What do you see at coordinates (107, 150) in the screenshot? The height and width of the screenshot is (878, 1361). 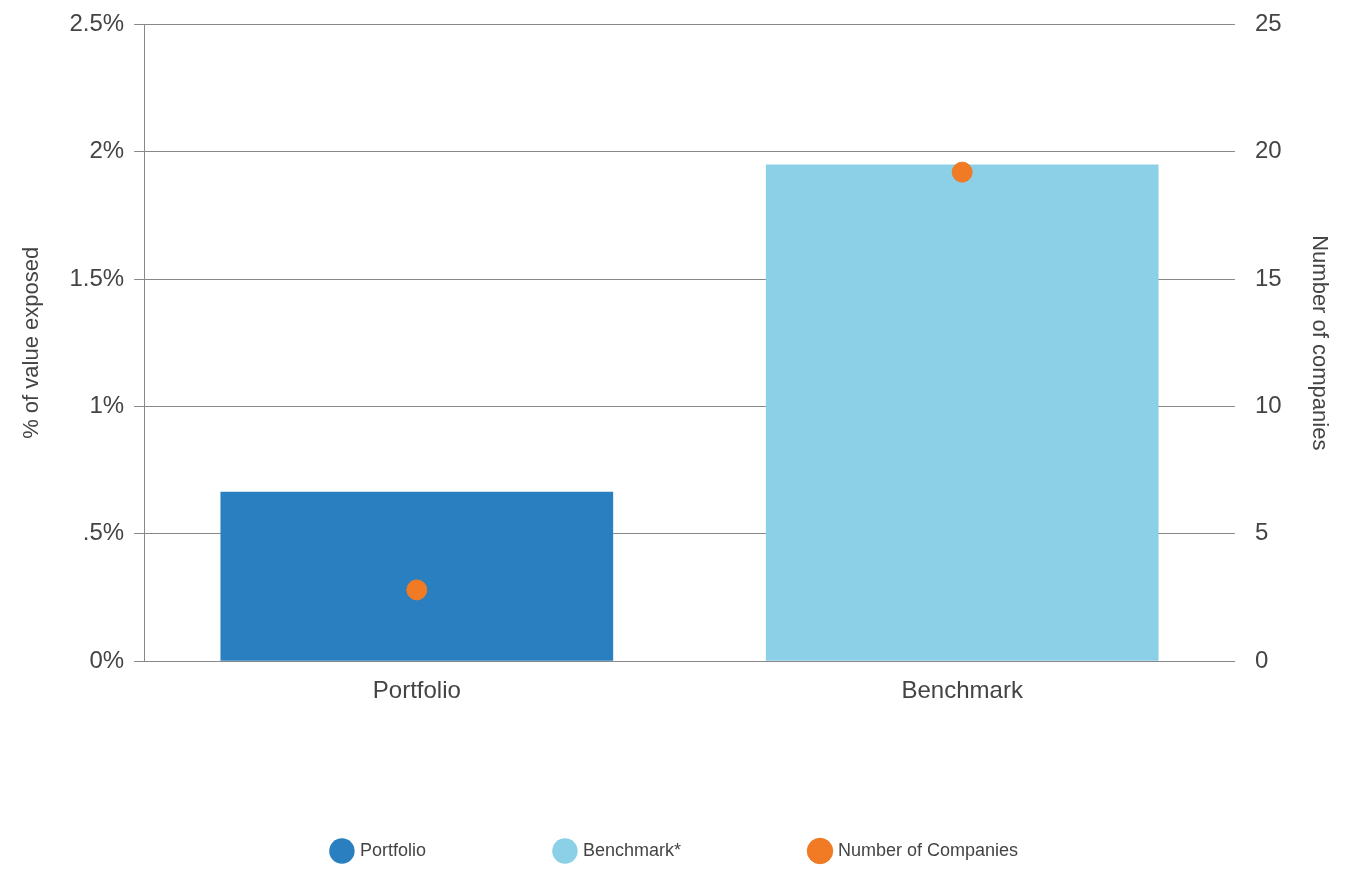 I see `y-tick-label: 2%` at bounding box center [107, 150].